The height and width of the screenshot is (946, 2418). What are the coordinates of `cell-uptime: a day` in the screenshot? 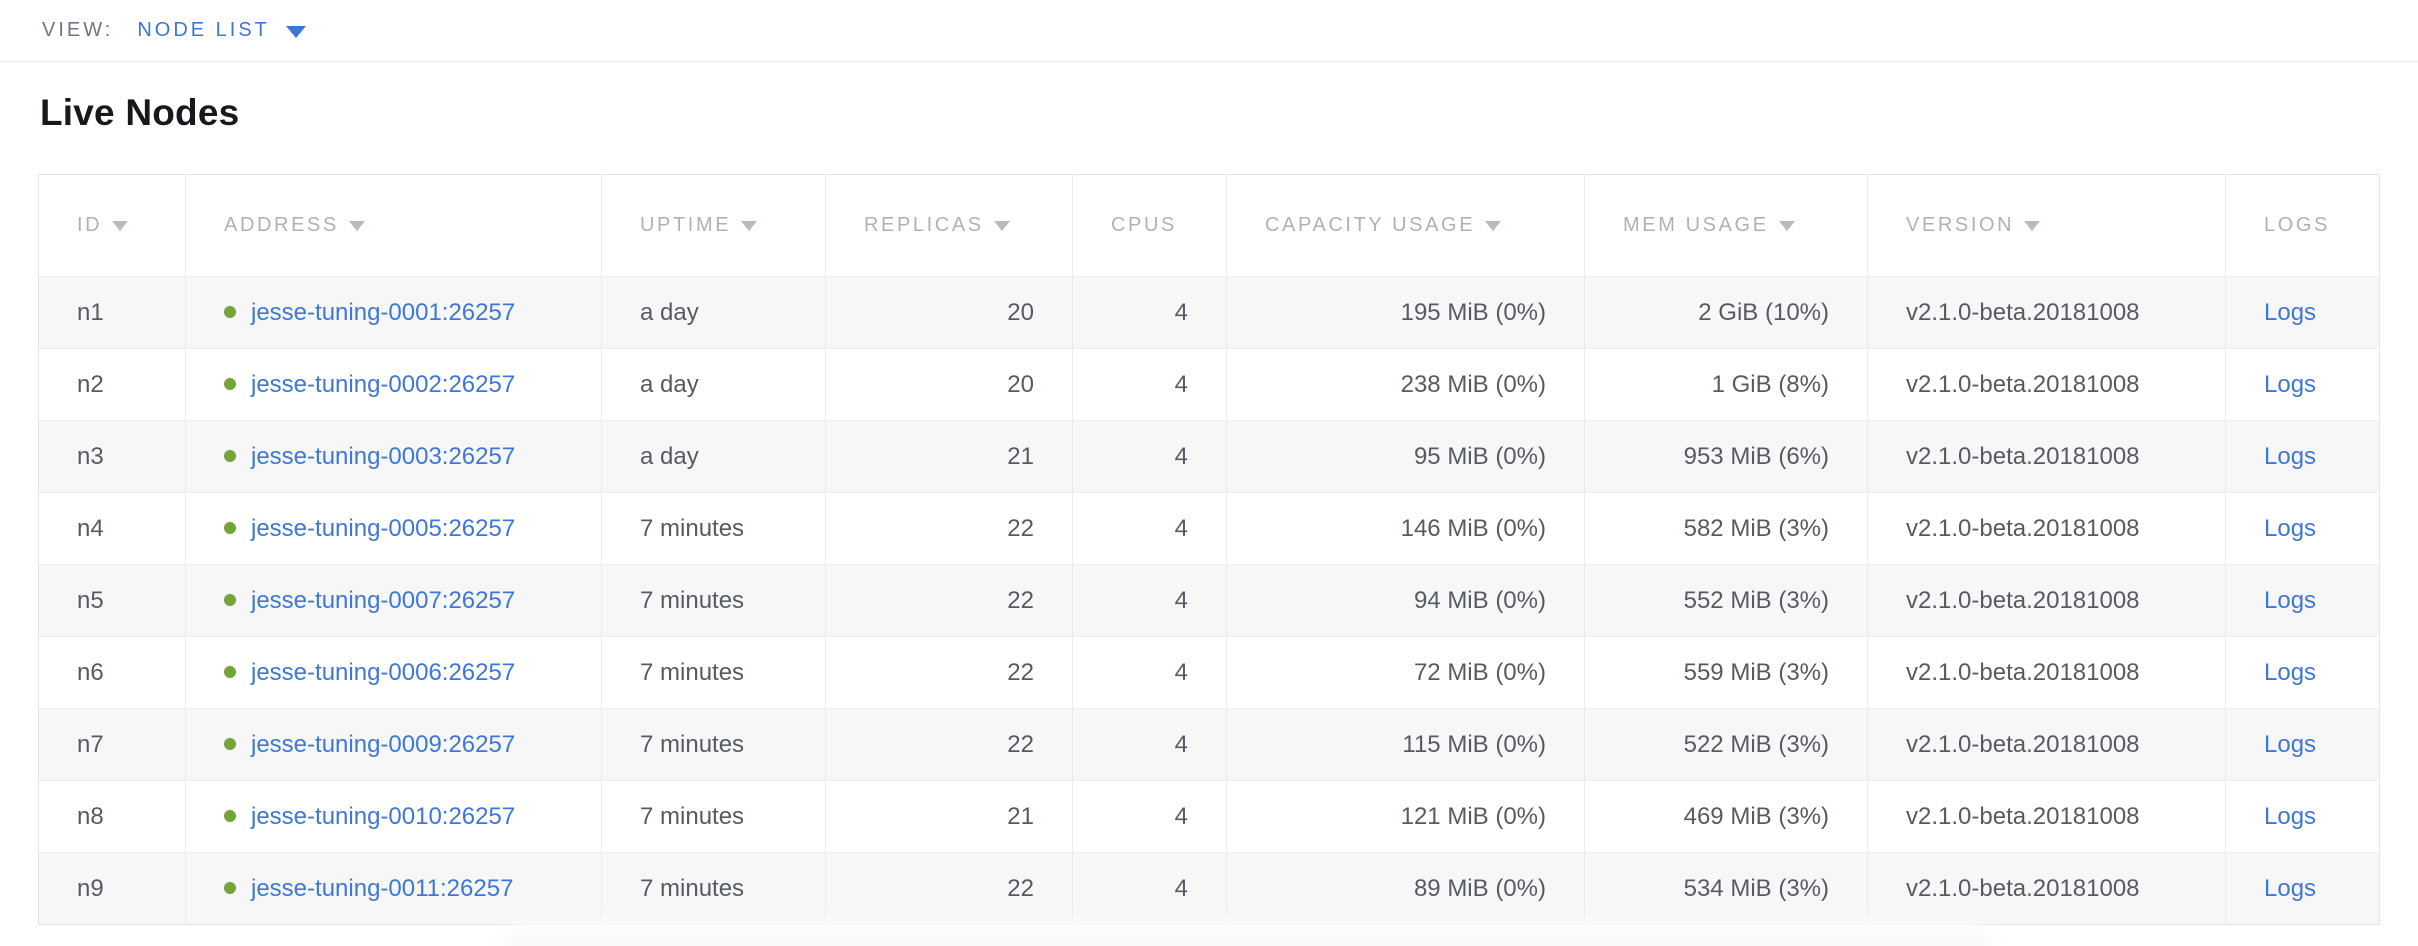 It's located at (713, 312).